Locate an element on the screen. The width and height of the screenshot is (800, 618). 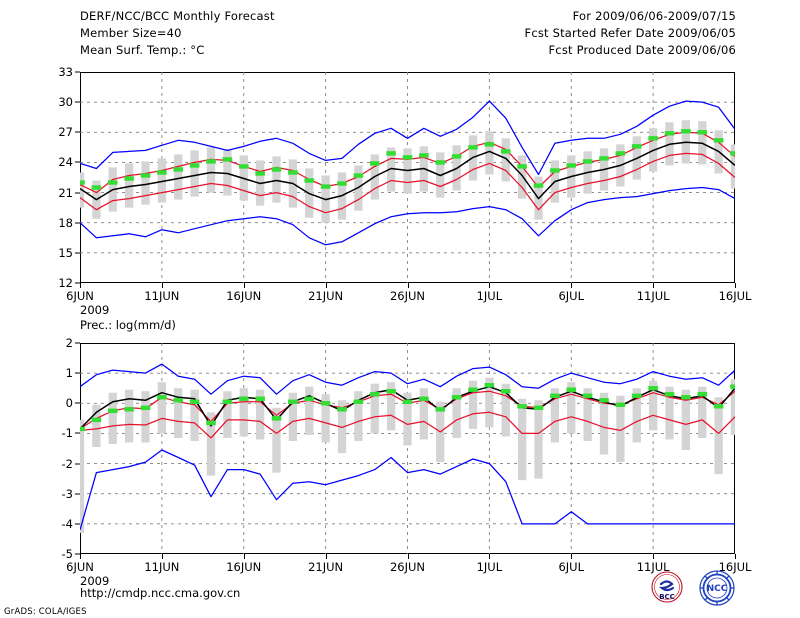
y-axis-label: -1 is located at coordinates (67, 433).